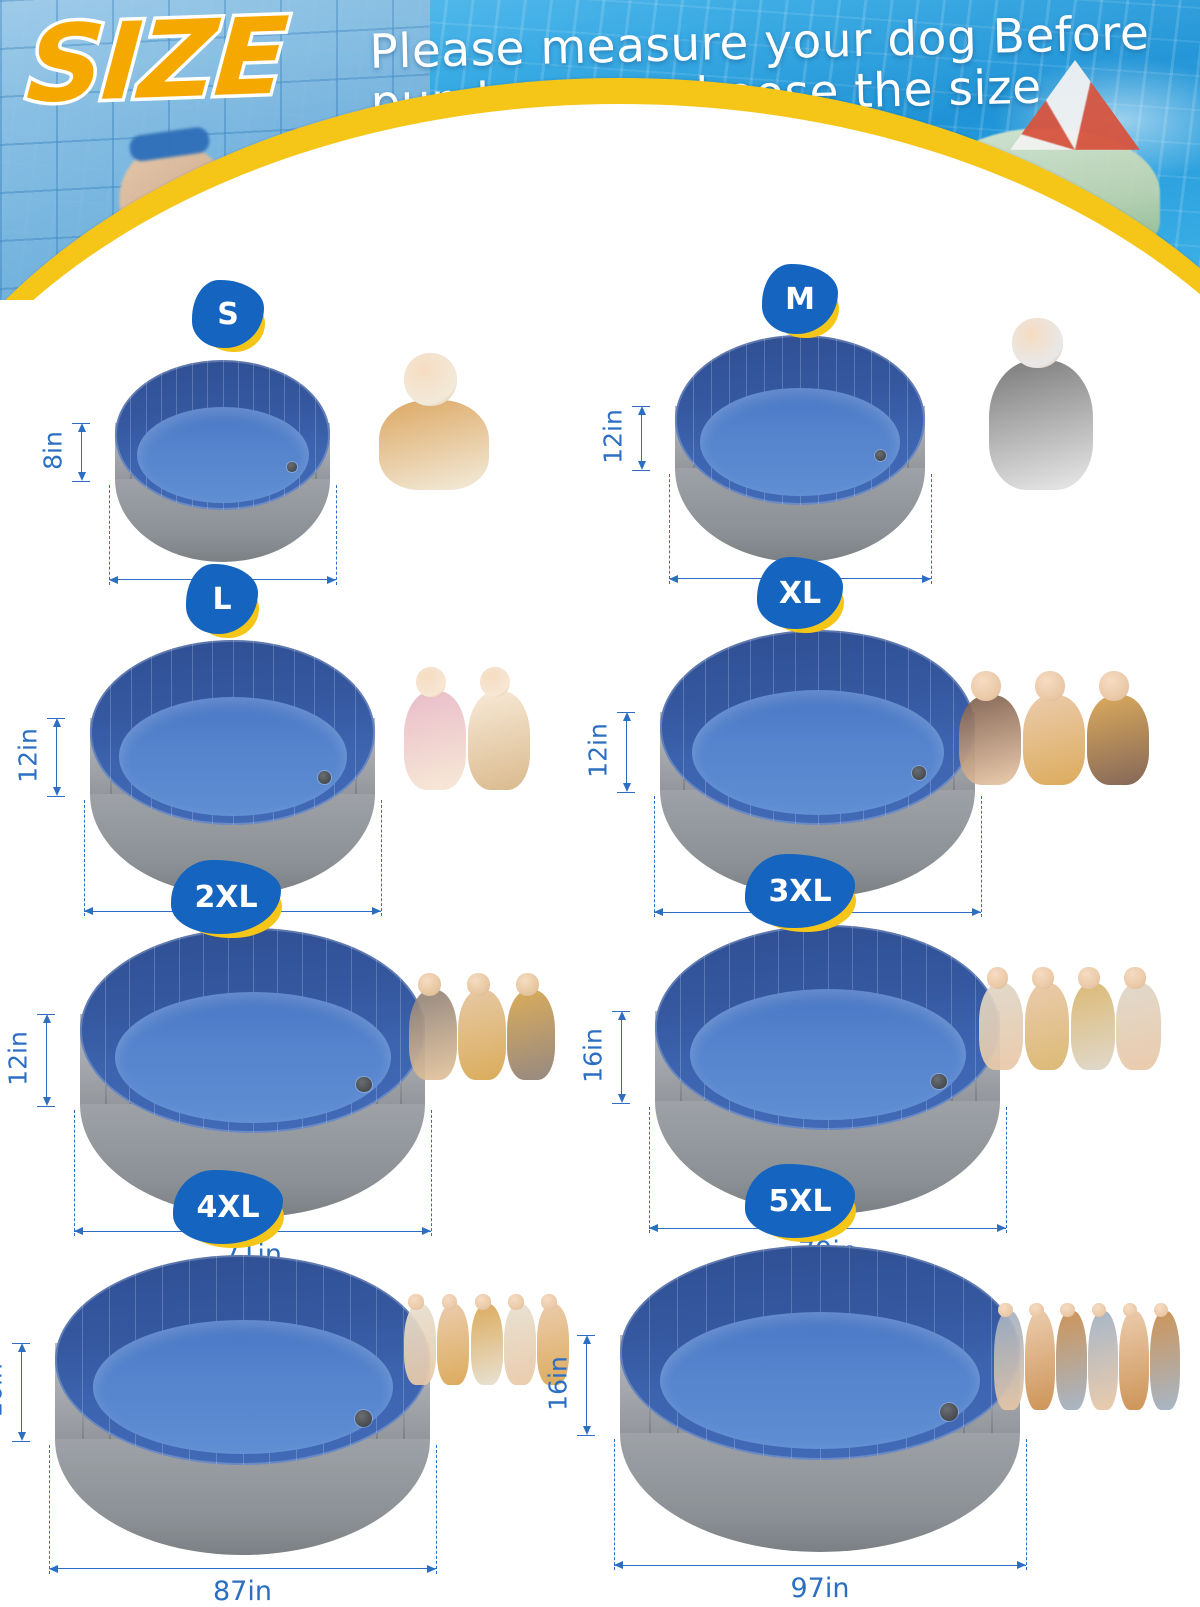 This screenshot has width=1200, height=1607. What do you see at coordinates (598, 750) in the screenshot?
I see `height-value-xl: 12in` at bounding box center [598, 750].